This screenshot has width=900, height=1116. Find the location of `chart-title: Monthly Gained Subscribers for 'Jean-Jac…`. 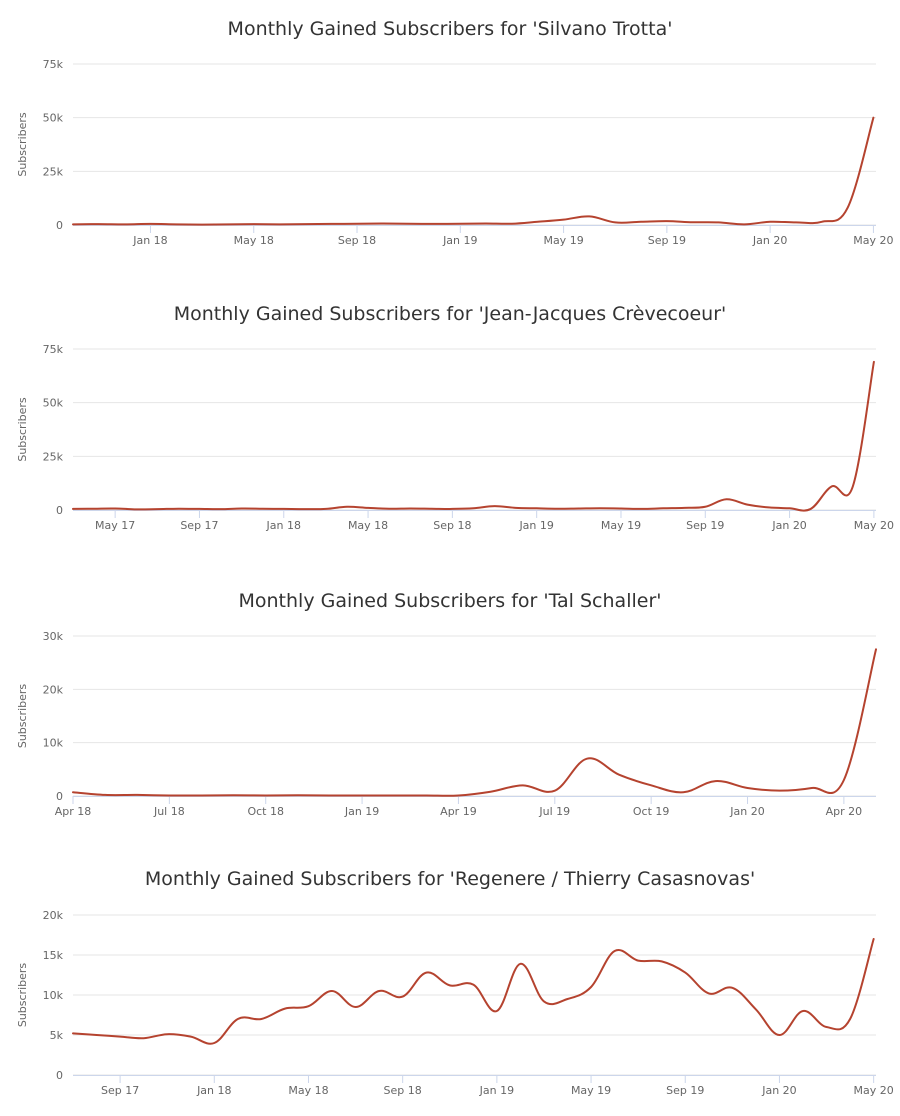

chart-title: Monthly Gained Subscribers for 'Jean-Jac… is located at coordinates (450, 314).